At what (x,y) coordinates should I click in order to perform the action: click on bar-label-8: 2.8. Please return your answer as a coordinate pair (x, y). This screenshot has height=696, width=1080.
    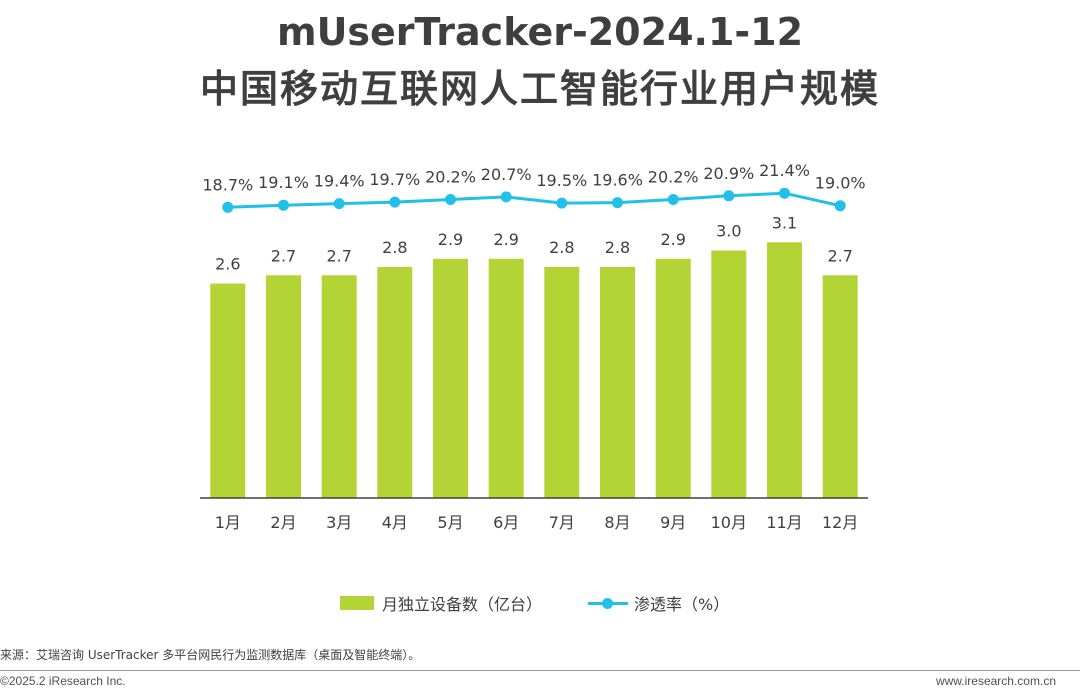
    Looking at the image, I should click on (617, 247).